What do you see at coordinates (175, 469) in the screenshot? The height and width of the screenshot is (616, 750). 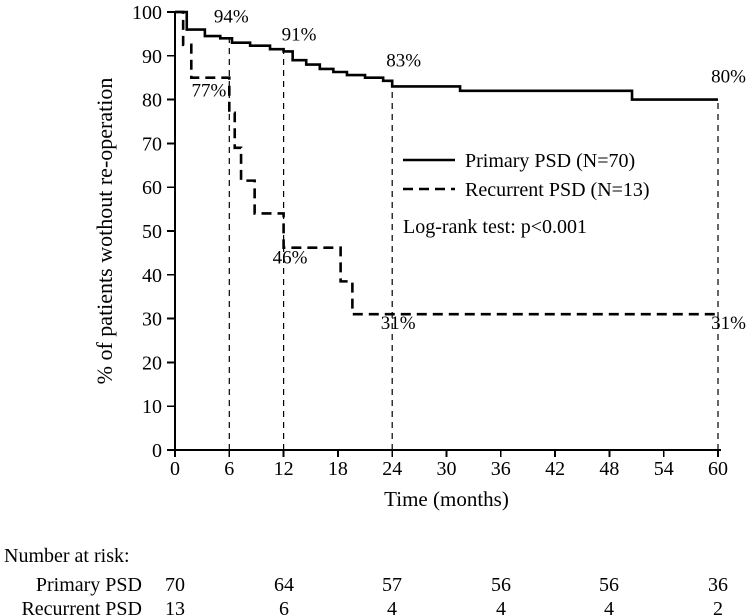 I see `x-tick-label: 0` at bounding box center [175, 469].